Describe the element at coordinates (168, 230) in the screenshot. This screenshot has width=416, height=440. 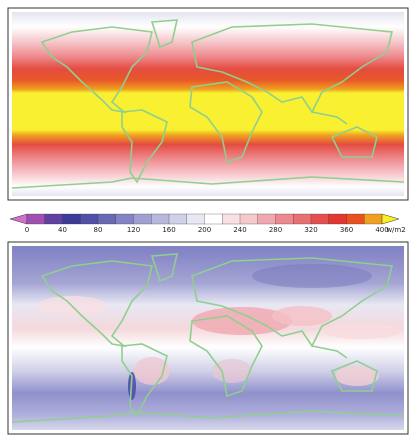
I see `colorbar-tick-label: 160` at that location.